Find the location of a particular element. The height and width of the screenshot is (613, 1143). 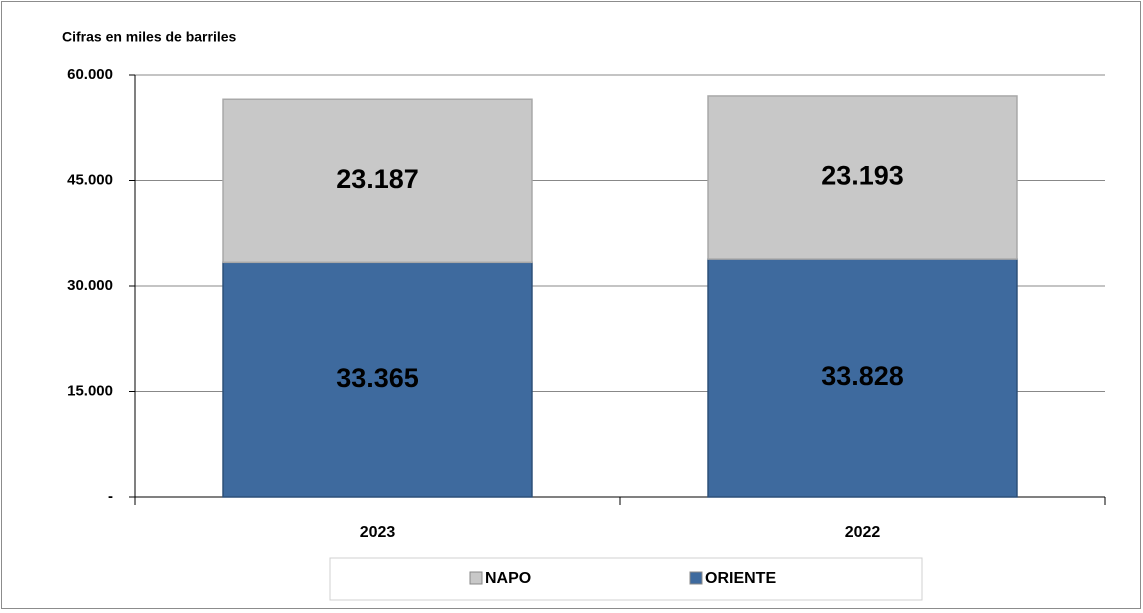

data-label: 33.828 is located at coordinates (862, 376).